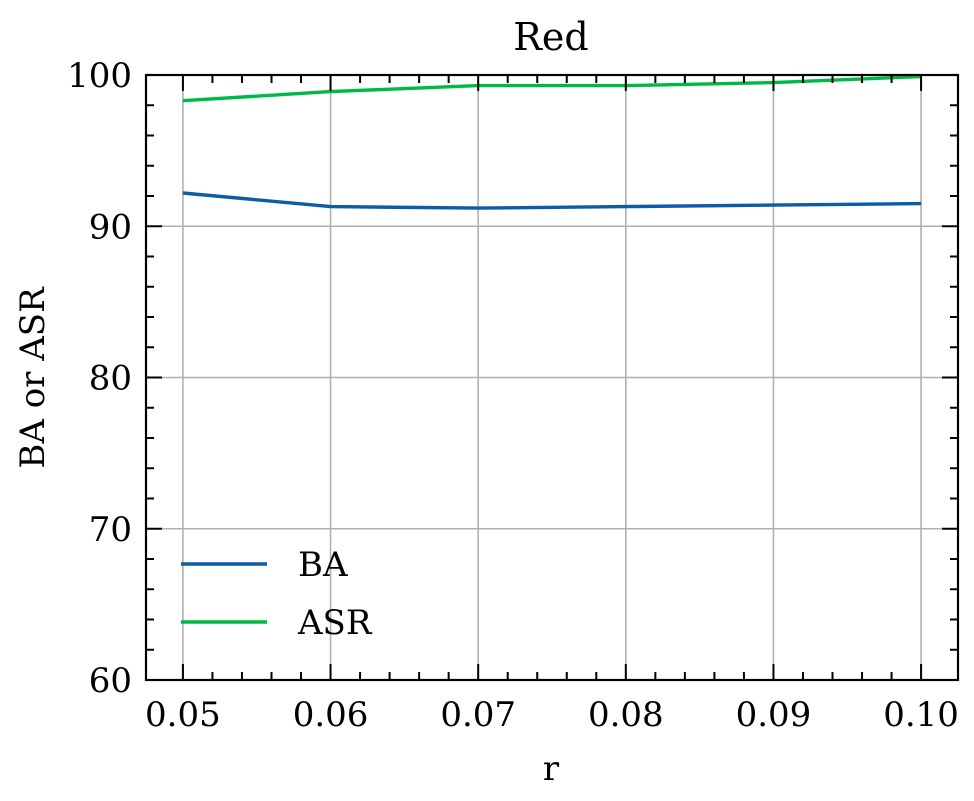 The height and width of the screenshot is (801, 974). I want to click on x-tick-label: 0.09, so click(774, 715).